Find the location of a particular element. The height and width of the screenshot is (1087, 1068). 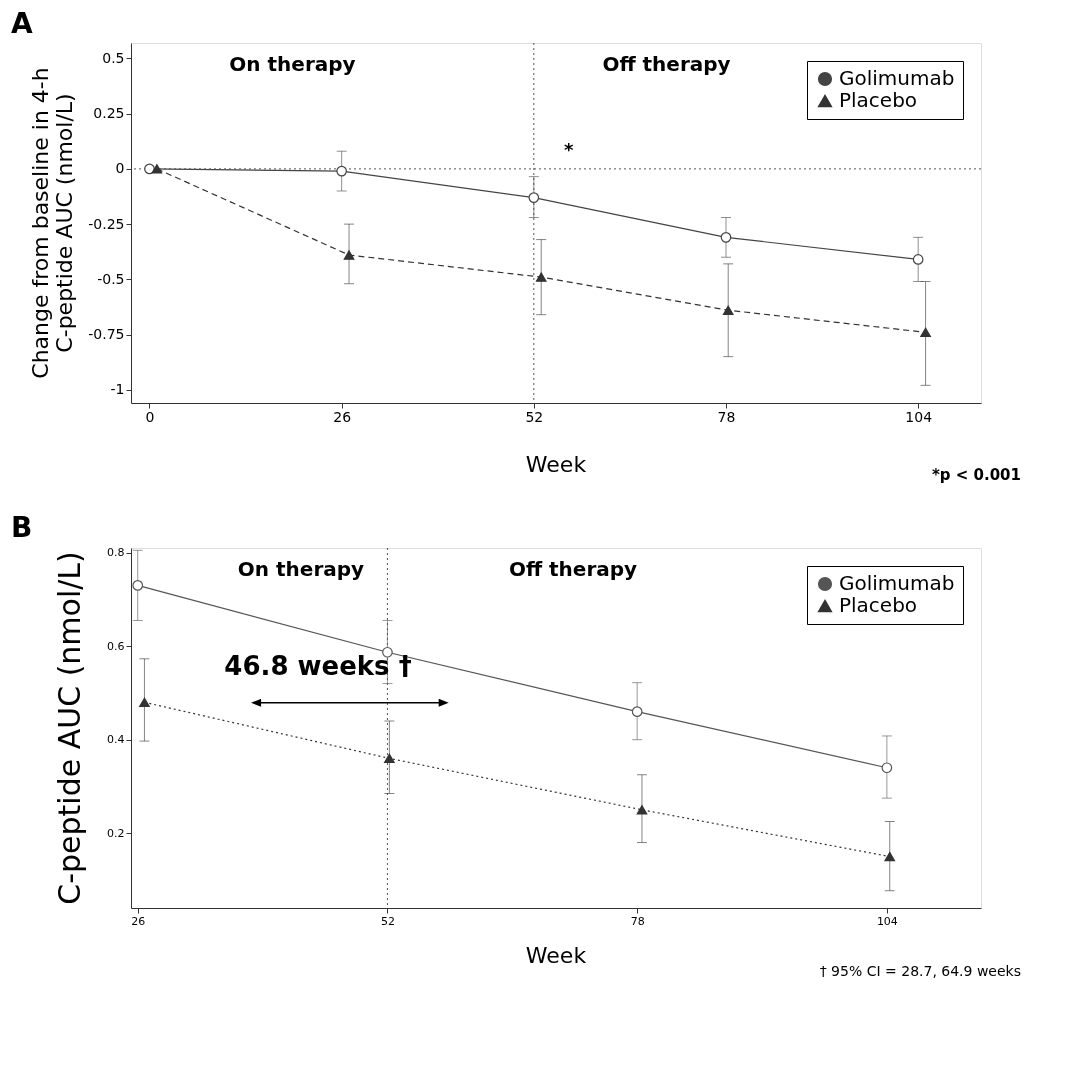

text: † 95% CI = 28.7, 64.9 weeks is located at coordinates (920, 971).